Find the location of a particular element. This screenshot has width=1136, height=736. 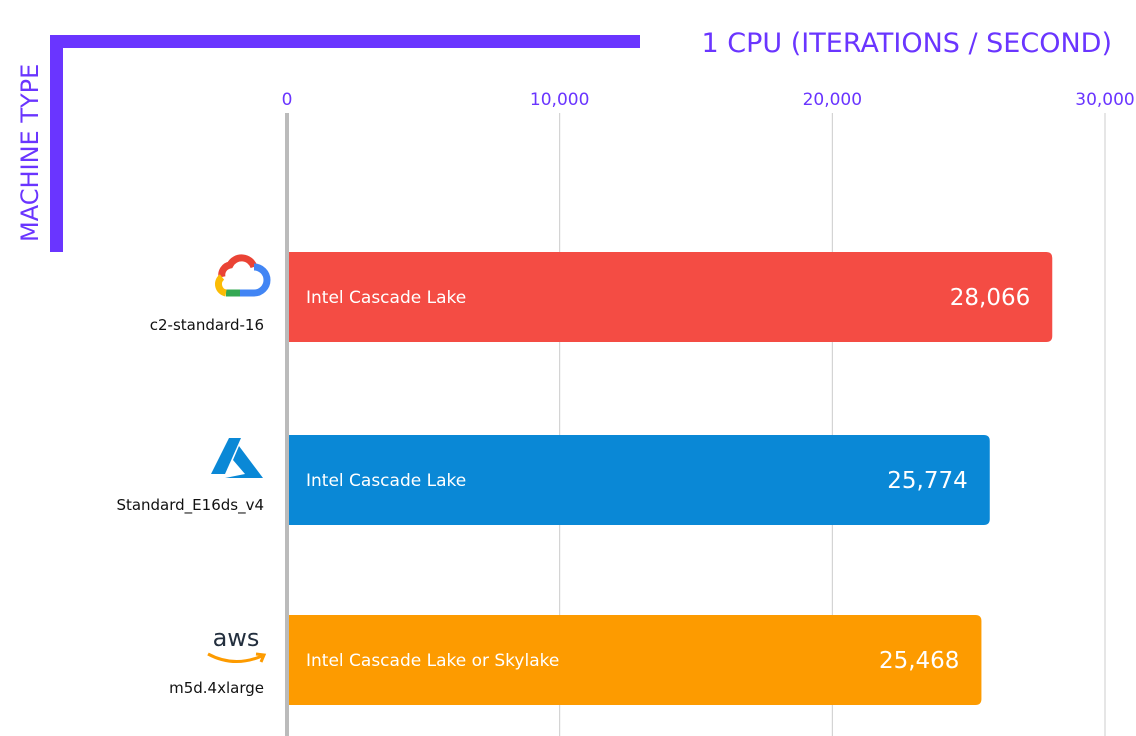

bar-value-label: 25,774 is located at coordinates (927, 481).